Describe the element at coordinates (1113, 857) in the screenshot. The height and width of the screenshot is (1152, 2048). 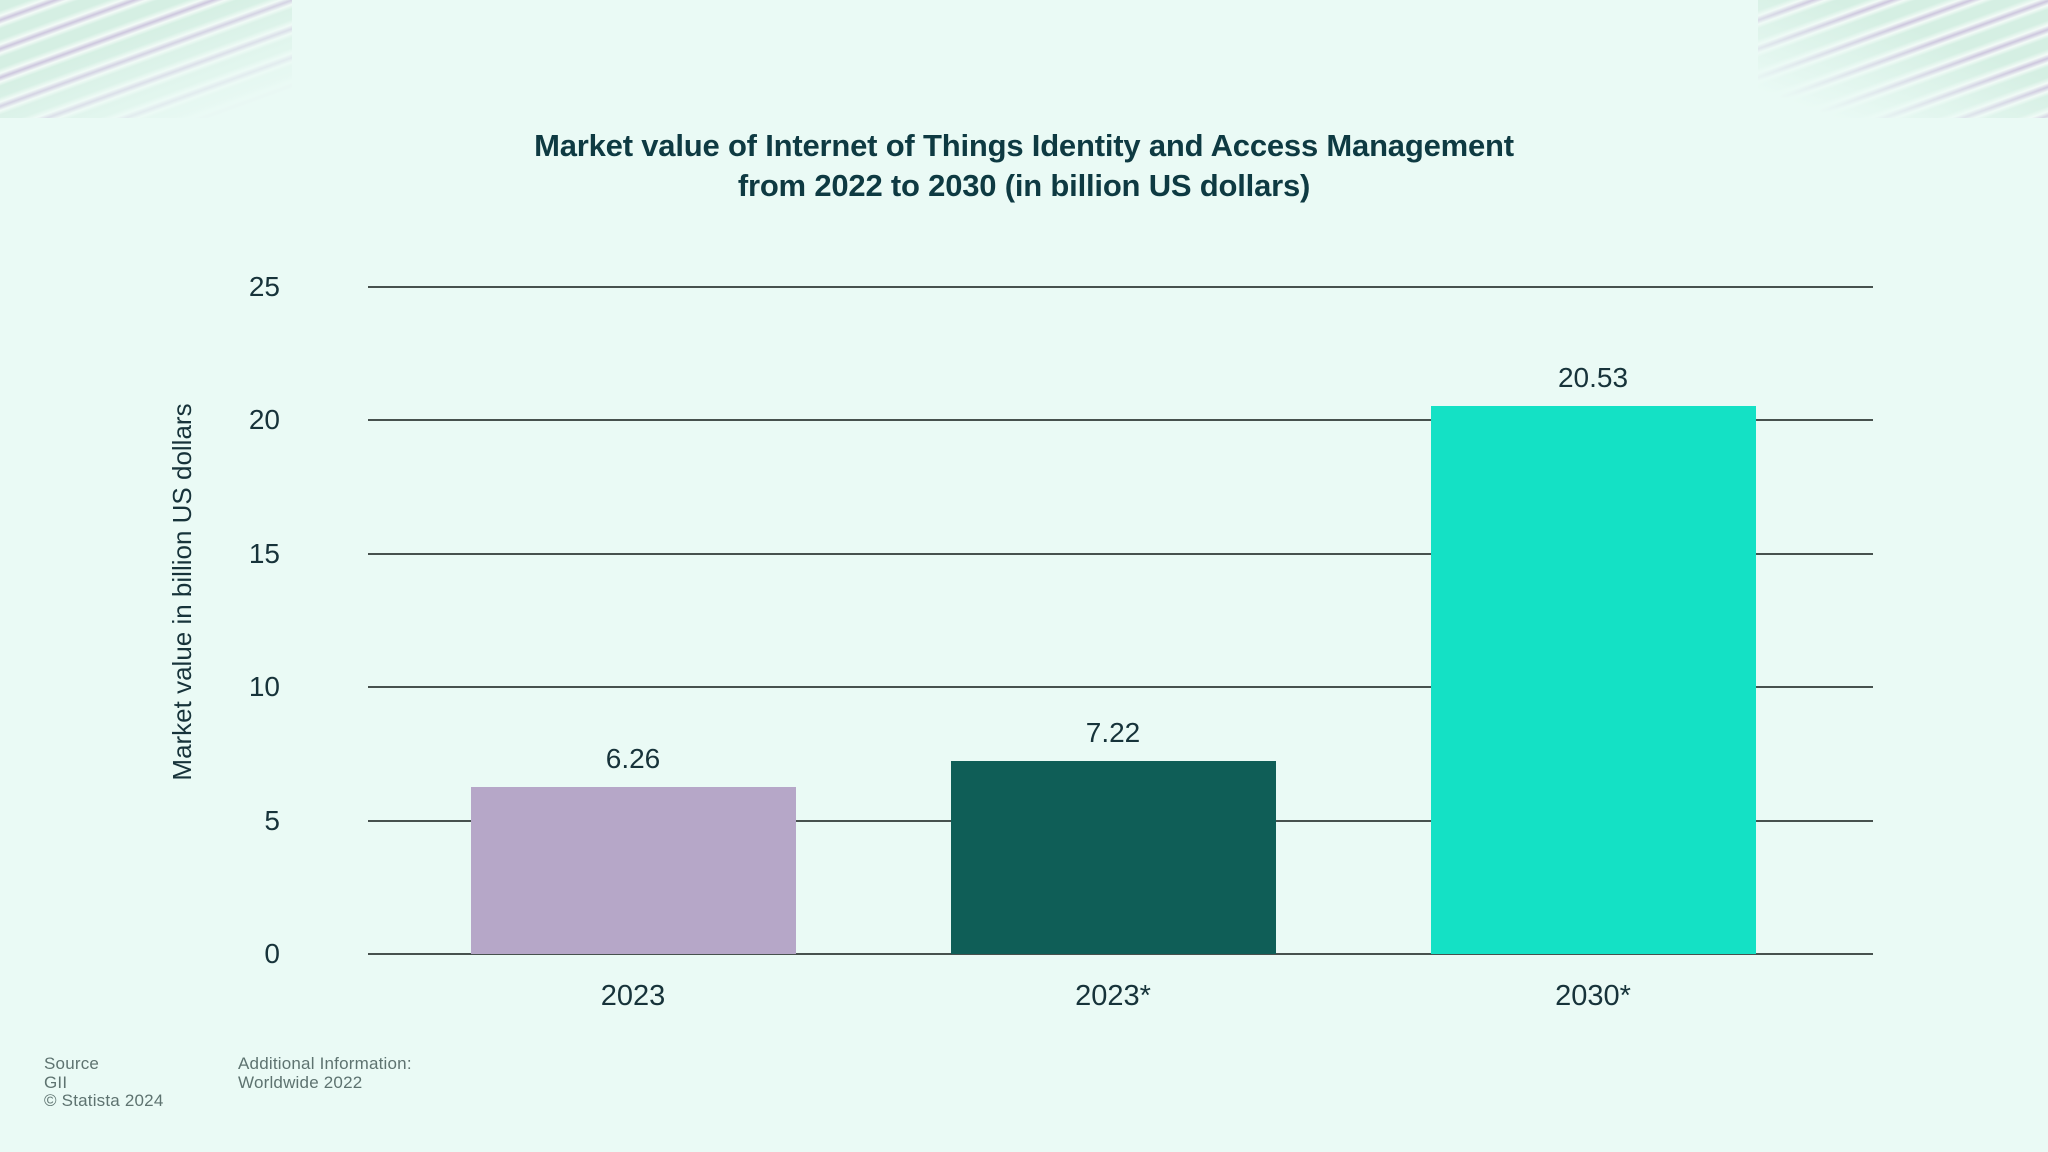
I see `bar-2023*` at that location.